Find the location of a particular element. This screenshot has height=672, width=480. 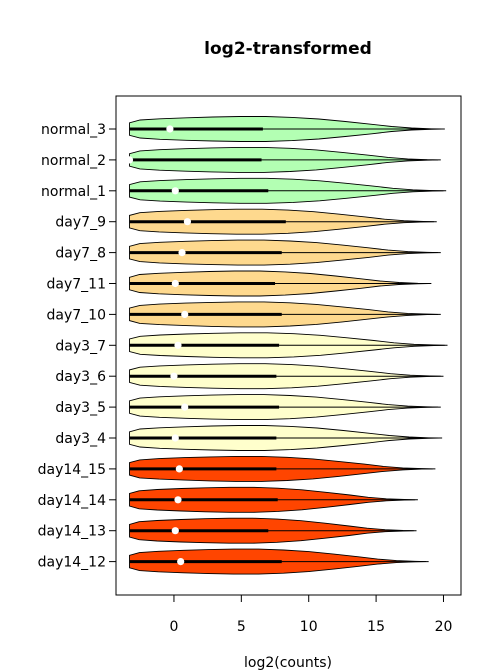

x-tick-label: 5 is located at coordinates (241, 627).